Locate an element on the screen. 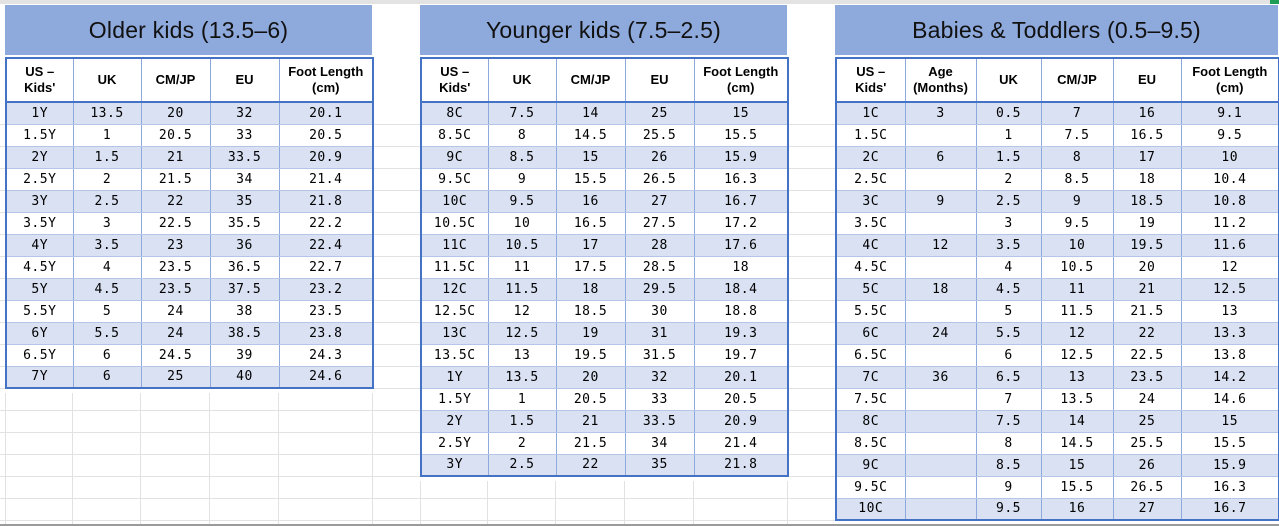 This screenshot has width=1279, height=526. table-cell: 24.6 is located at coordinates (326, 377).